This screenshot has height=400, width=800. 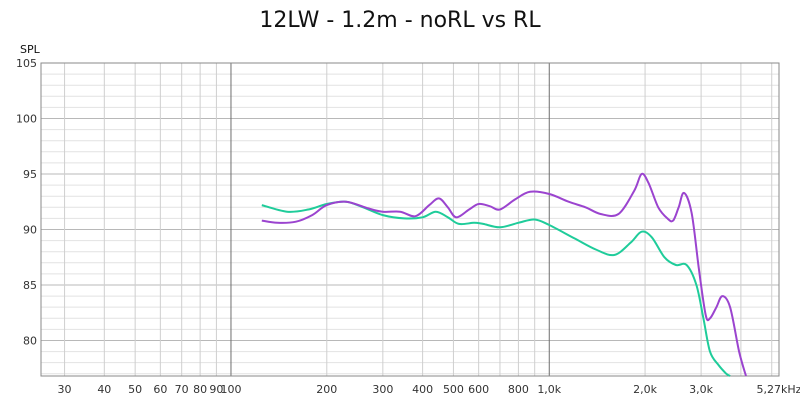 What do you see at coordinates (400, 20) in the screenshot?
I see `chart-title: 12LW - 1.2m - noRL vs RL` at bounding box center [400, 20].